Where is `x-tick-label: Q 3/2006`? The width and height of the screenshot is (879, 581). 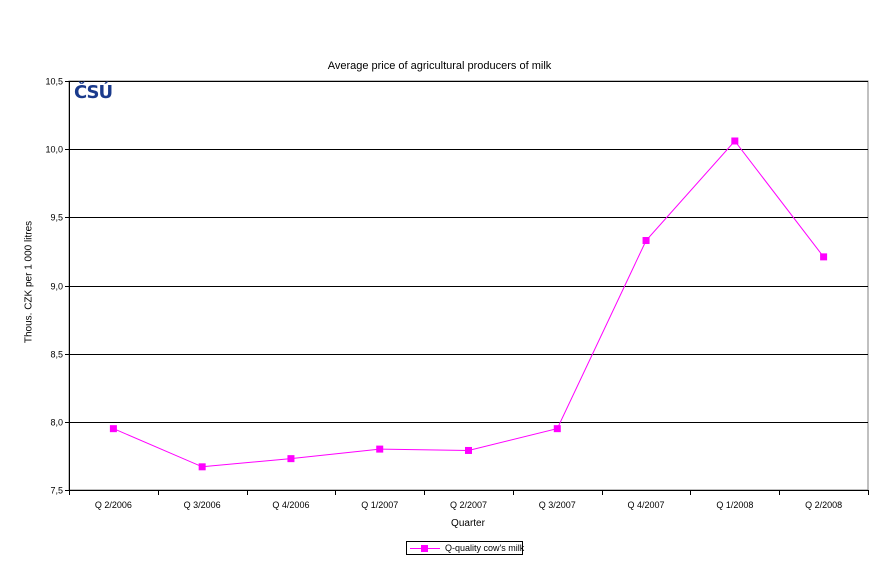 x-tick-label: Q 3/2006 is located at coordinates (202, 505).